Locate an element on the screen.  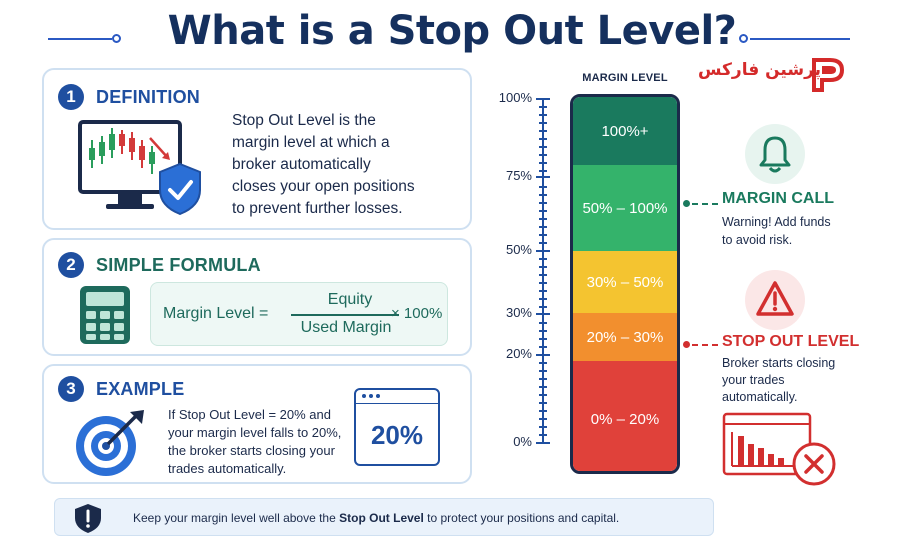
footer-text-start: Keep your margin level well above the is located at coordinates (236, 518).